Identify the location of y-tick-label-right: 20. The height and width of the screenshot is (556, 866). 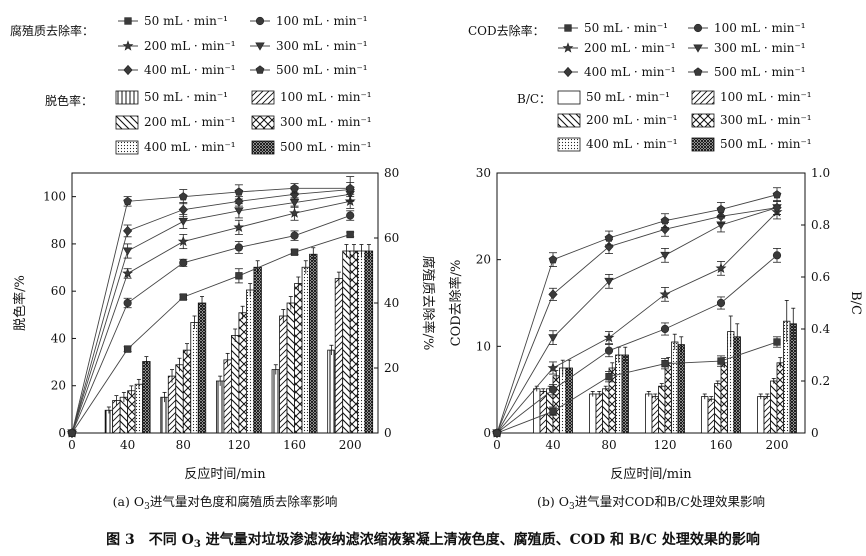
(391, 368).